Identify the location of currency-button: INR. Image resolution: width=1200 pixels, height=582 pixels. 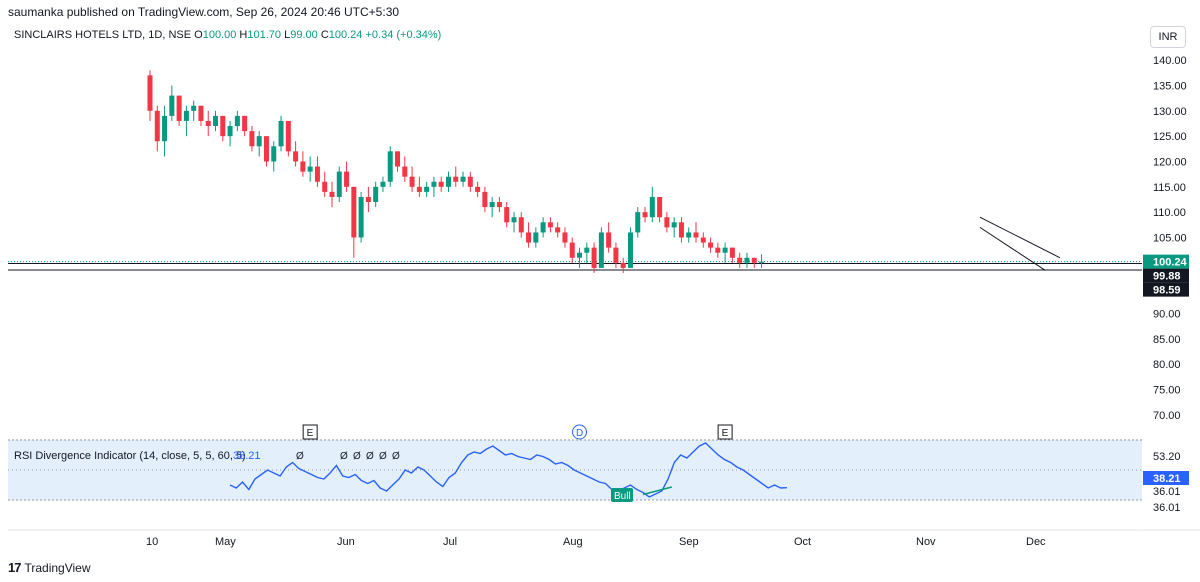
(1168, 37).